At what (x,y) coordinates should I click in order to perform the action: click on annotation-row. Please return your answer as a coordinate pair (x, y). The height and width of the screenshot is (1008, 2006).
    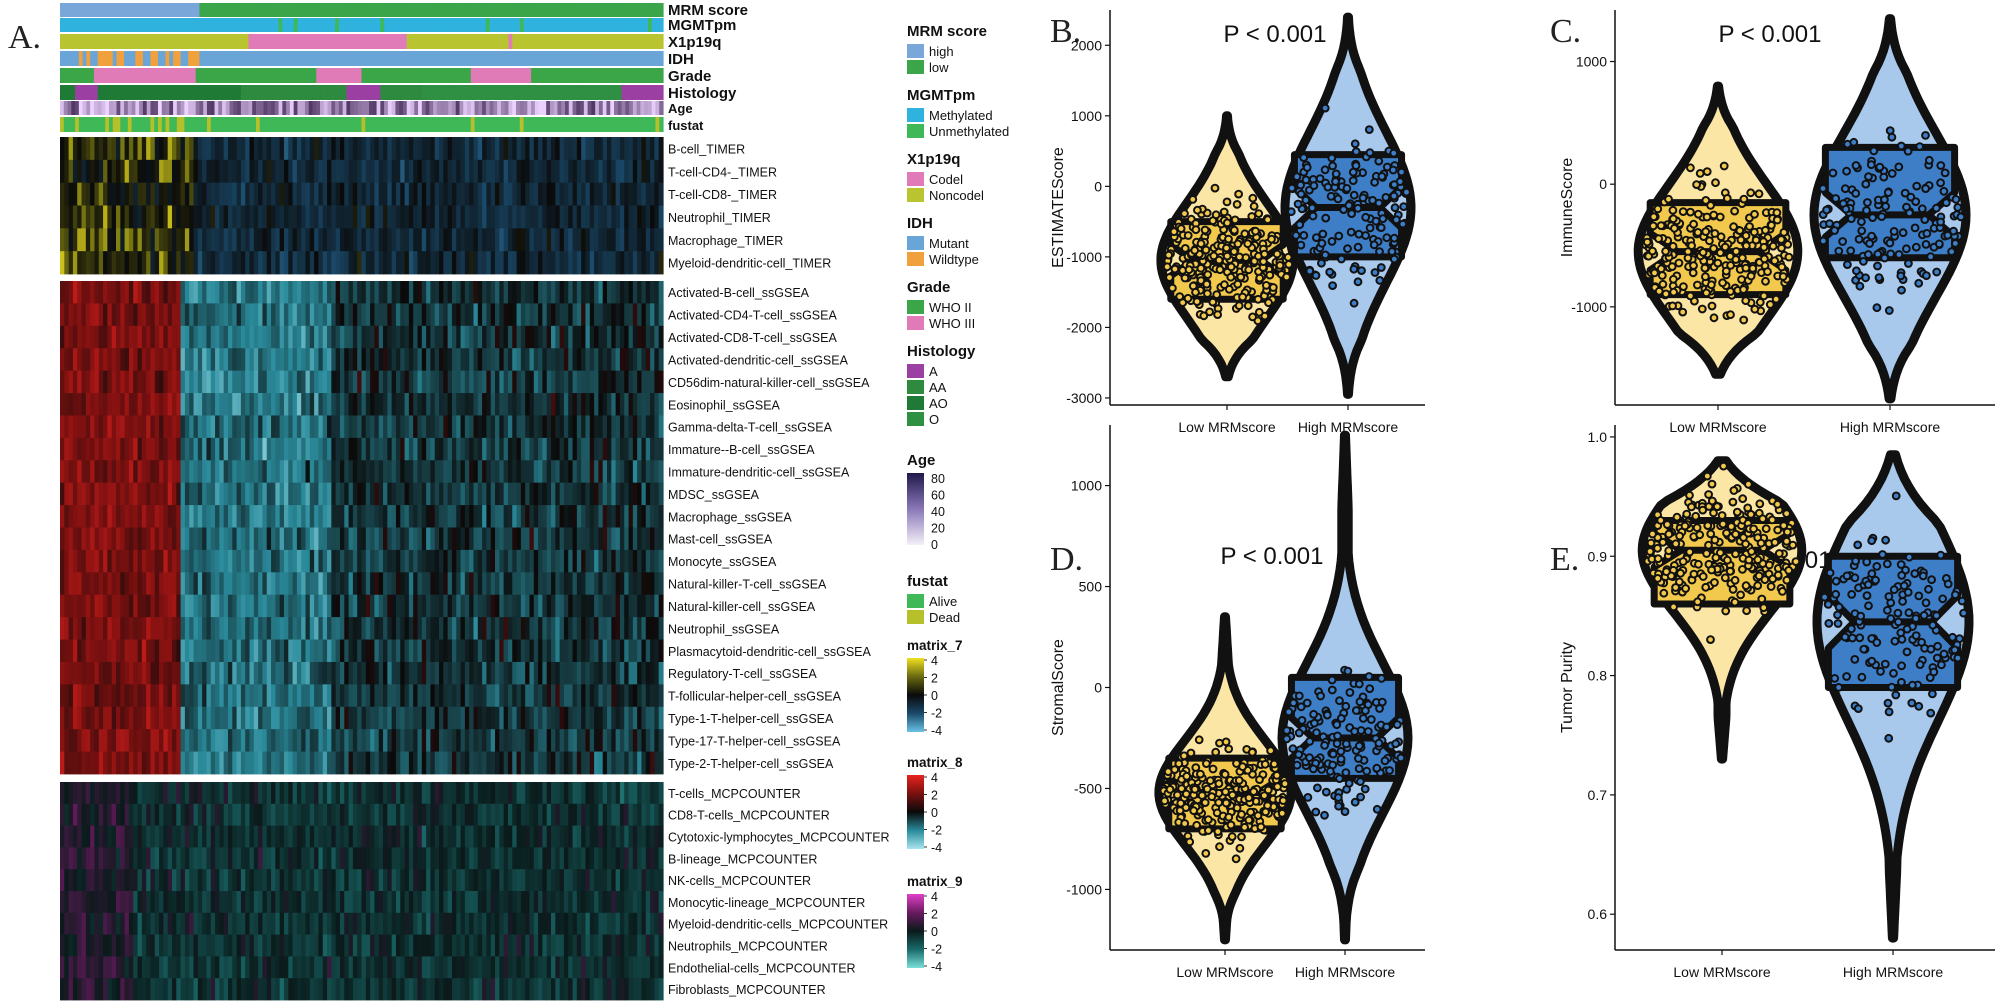
    Looking at the image, I should click on (362, 92).